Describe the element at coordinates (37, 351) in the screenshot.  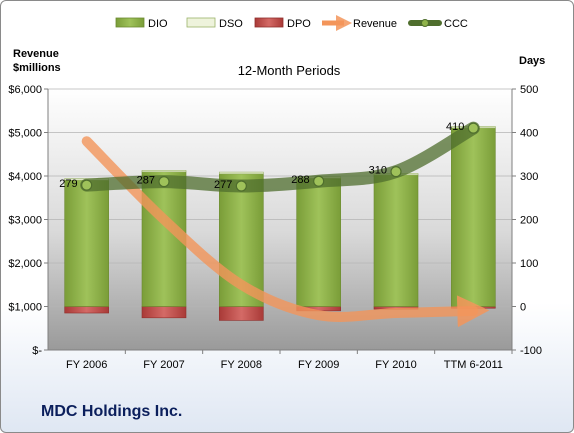
I see `left-tick-label: $-` at that location.